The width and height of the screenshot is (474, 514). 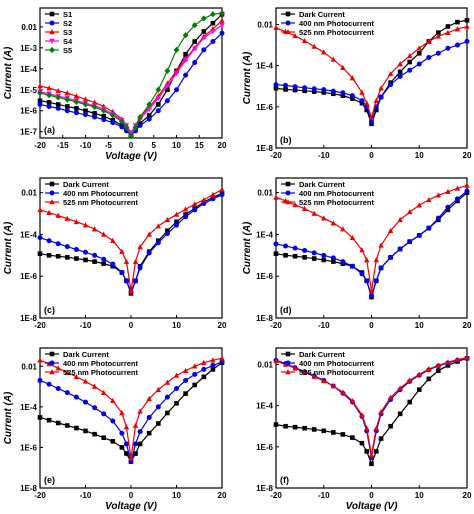 I want to click on series-line, so click(x=131, y=412).